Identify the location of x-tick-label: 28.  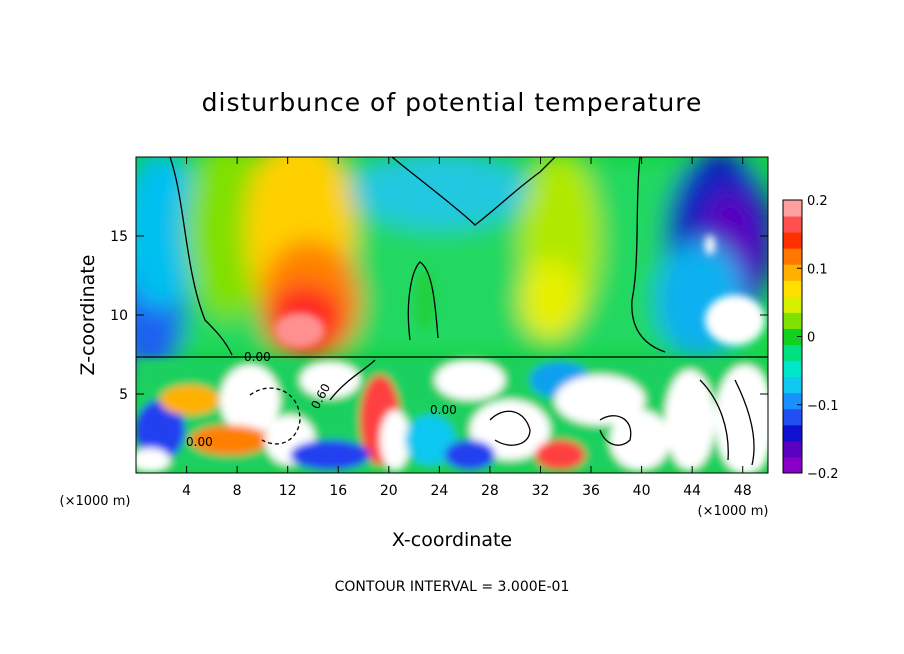
(490, 491).